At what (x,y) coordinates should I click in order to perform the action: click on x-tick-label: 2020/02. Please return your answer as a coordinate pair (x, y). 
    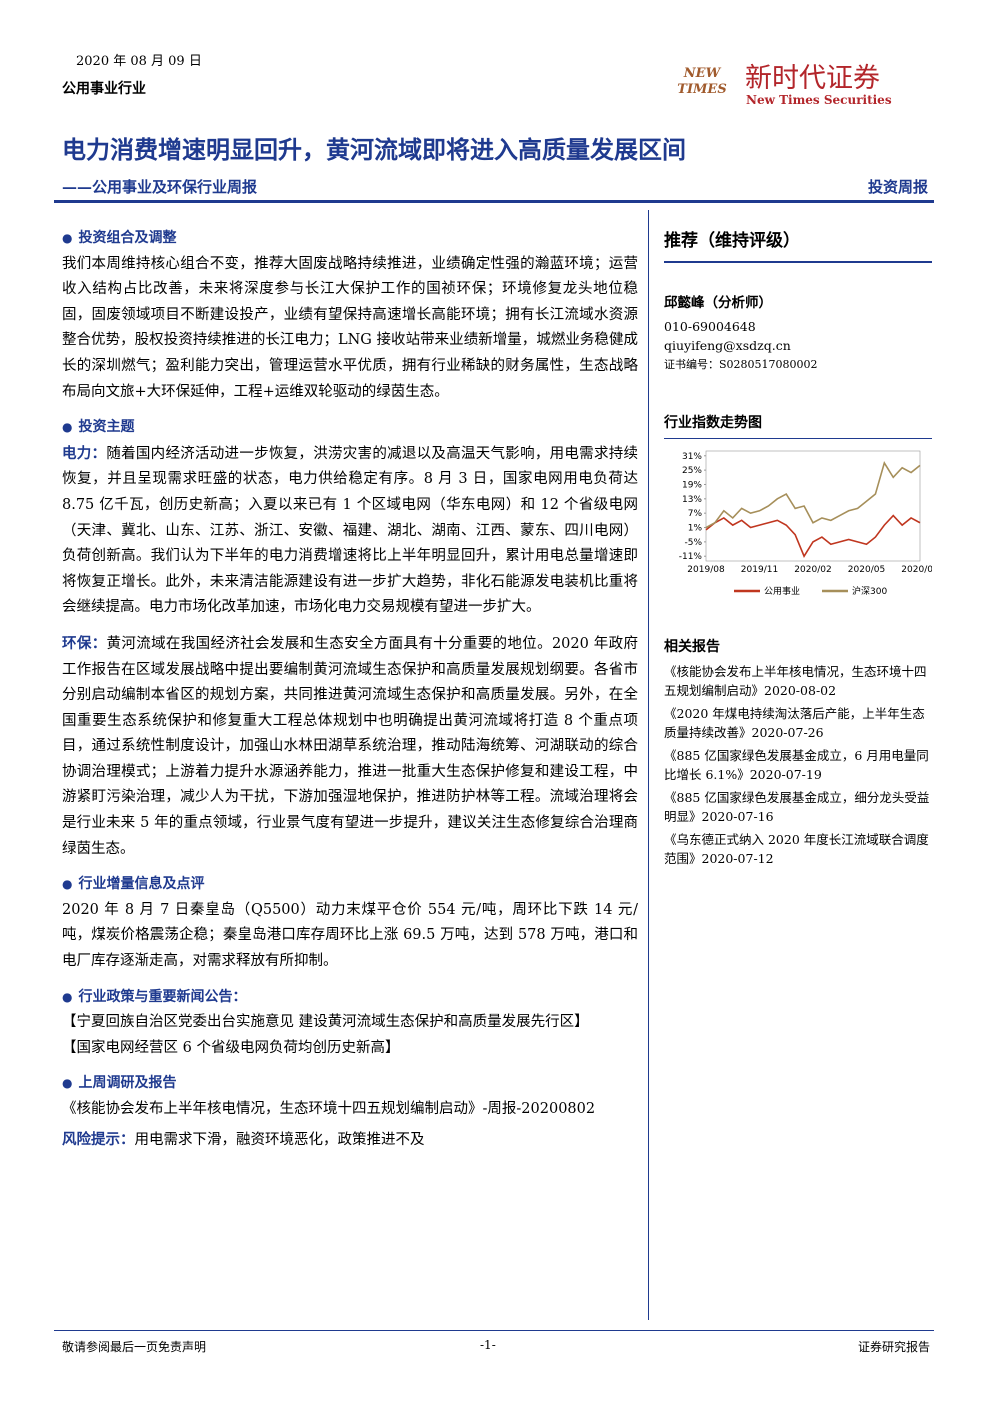
    Looking at the image, I should click on (812, 570).